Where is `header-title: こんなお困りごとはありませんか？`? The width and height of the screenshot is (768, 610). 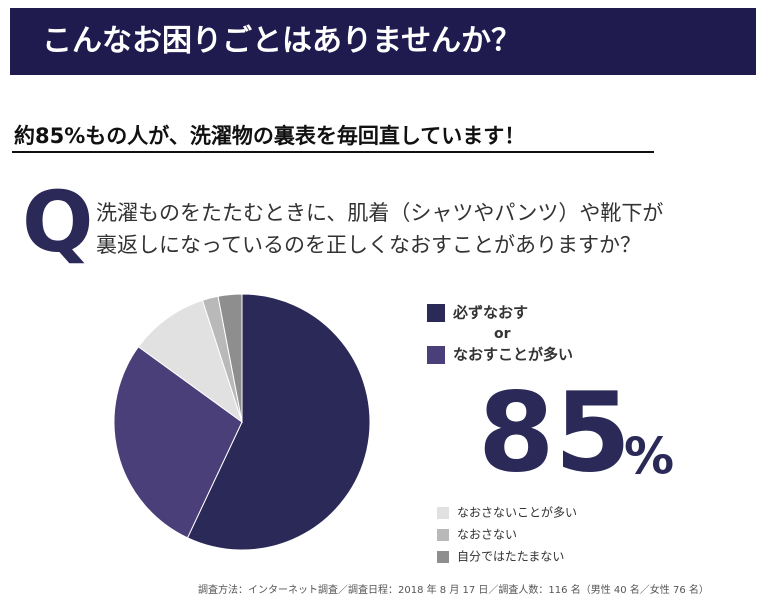
header-title: こんなお困りごとはありませんか？ is located at coordinates (281, 41).